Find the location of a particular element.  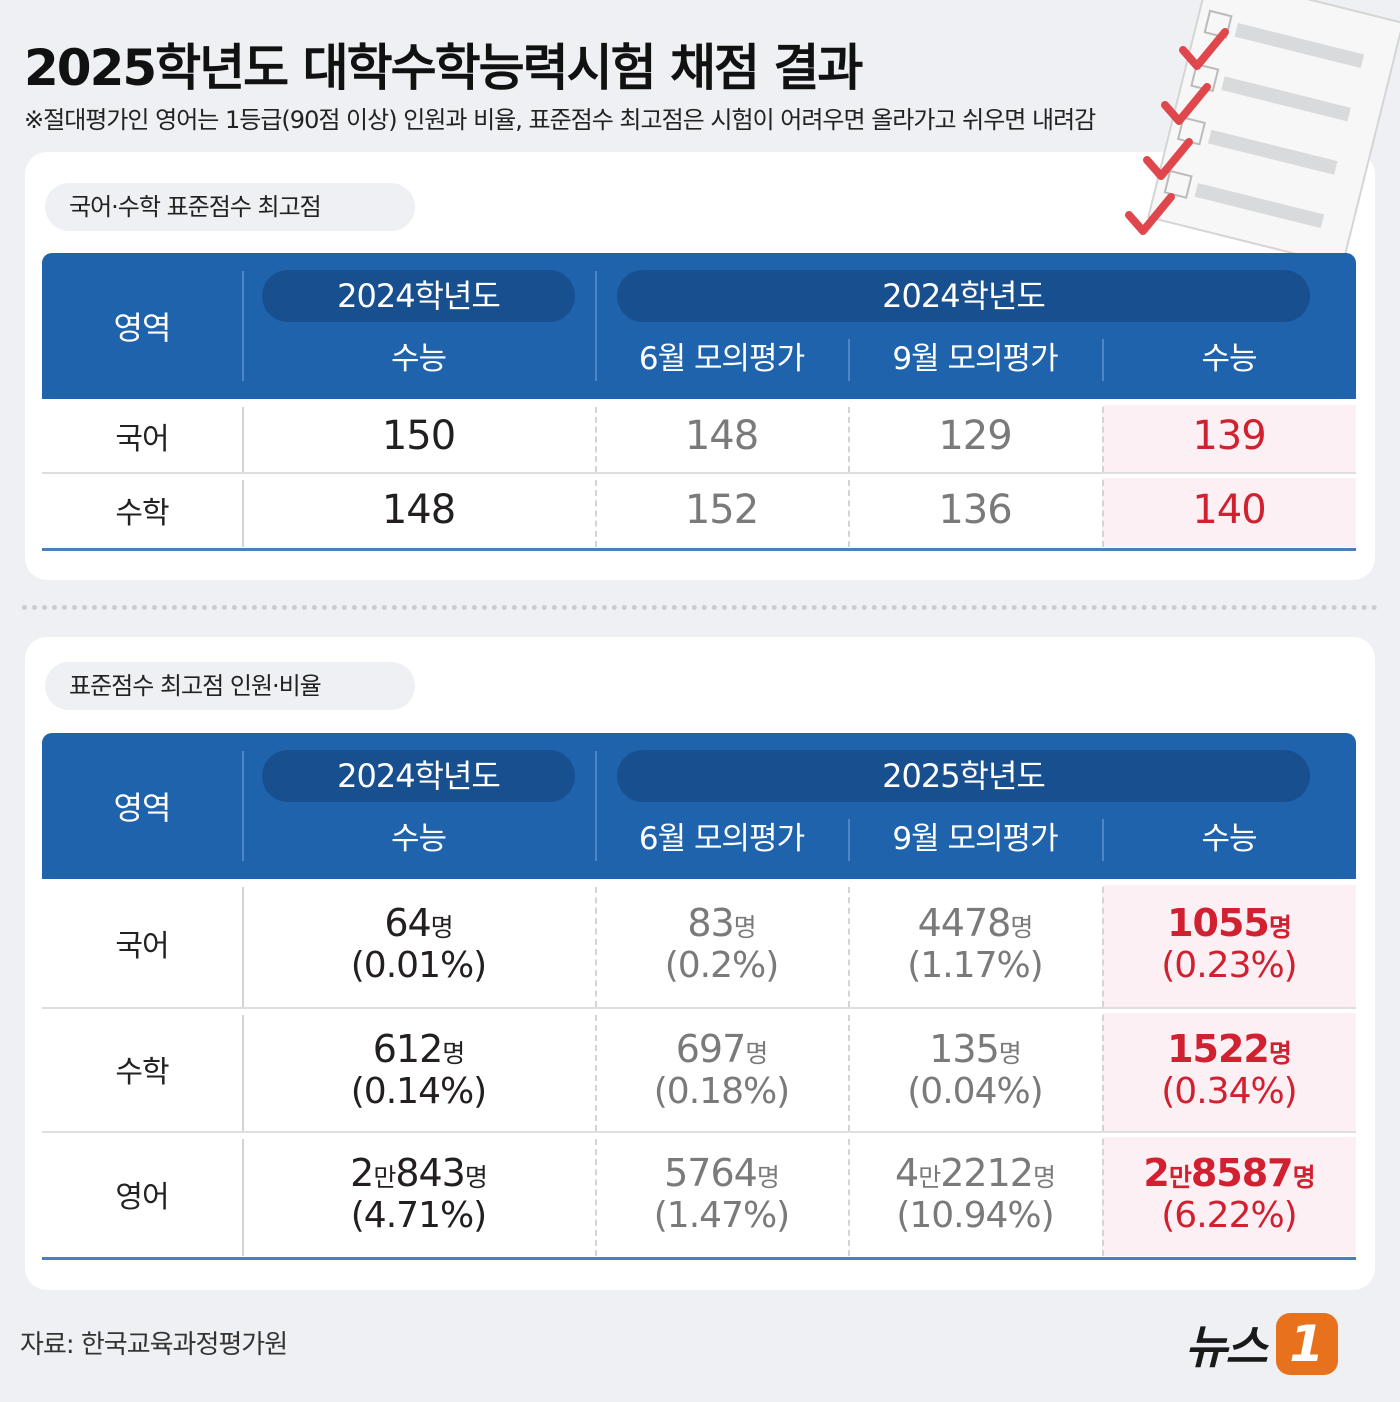

count: 4만2212명 is located at coordinates (975, 1173).